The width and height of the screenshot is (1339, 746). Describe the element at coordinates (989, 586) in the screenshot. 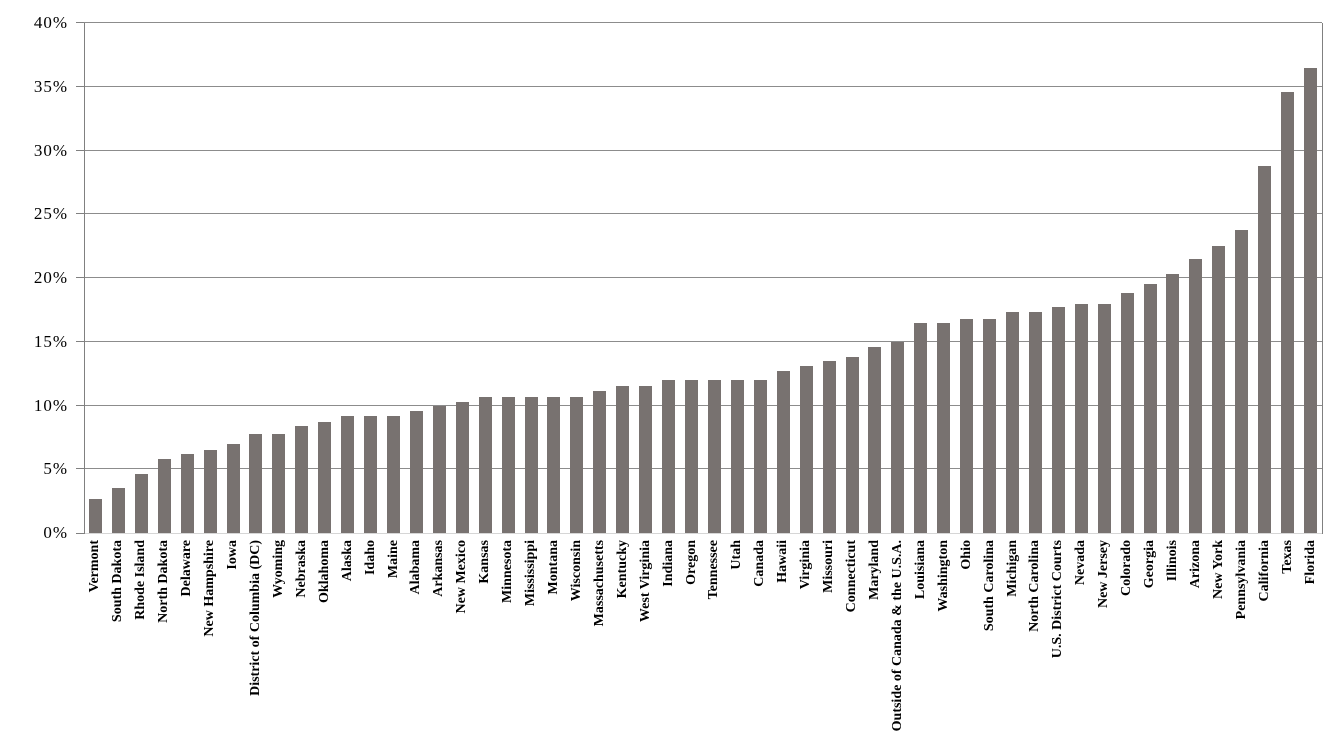

I see `x-axis-category-label: South Carolina` at that location.